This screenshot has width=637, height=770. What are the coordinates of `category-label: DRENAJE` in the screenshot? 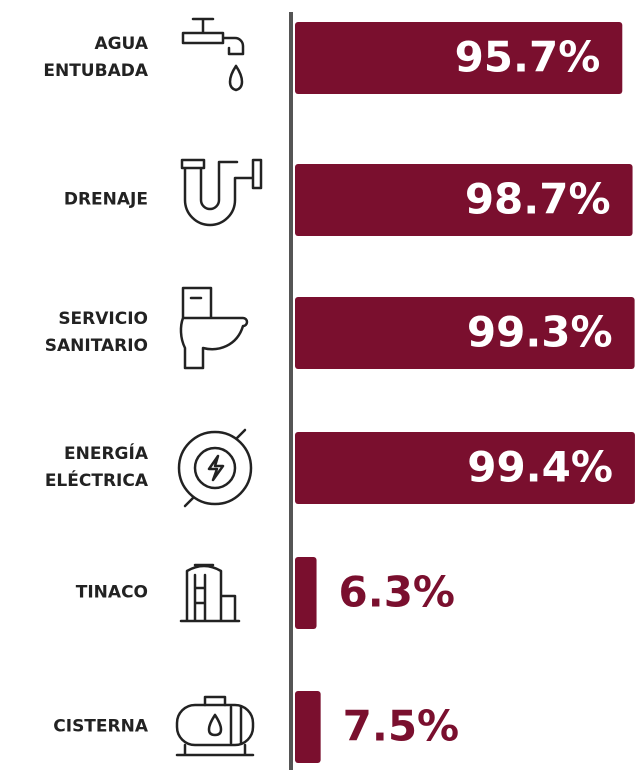 It's located at (105, 199).